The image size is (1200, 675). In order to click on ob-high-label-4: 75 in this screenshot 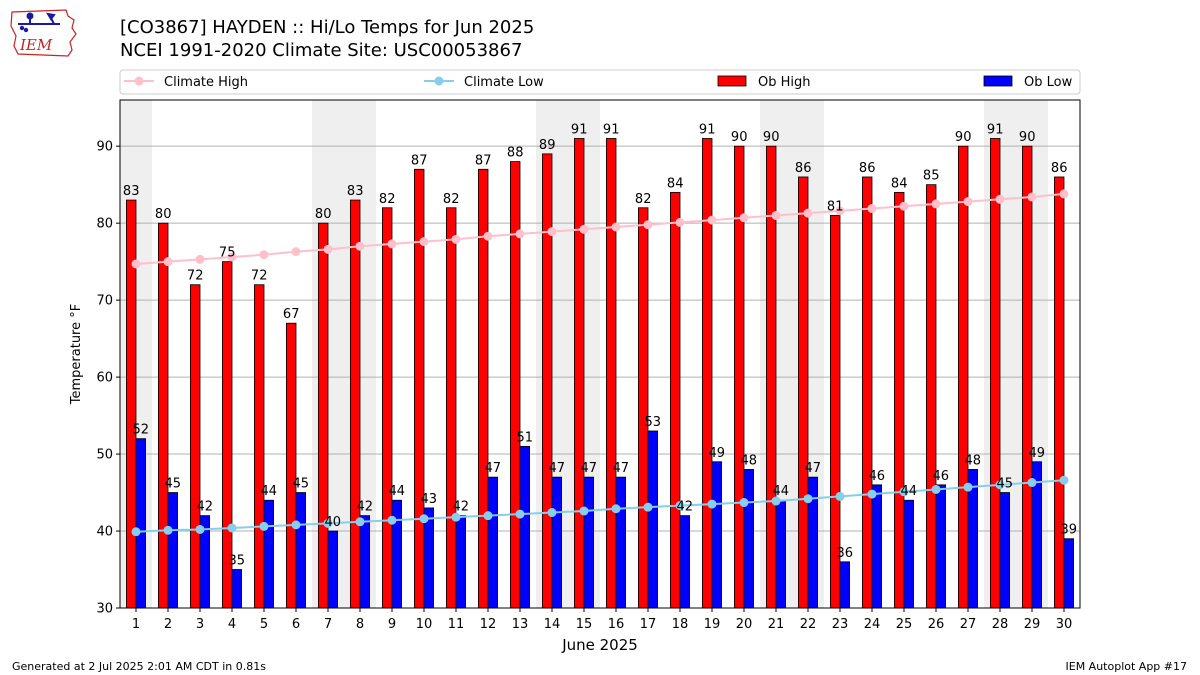, I will do `click(227, 253)`.